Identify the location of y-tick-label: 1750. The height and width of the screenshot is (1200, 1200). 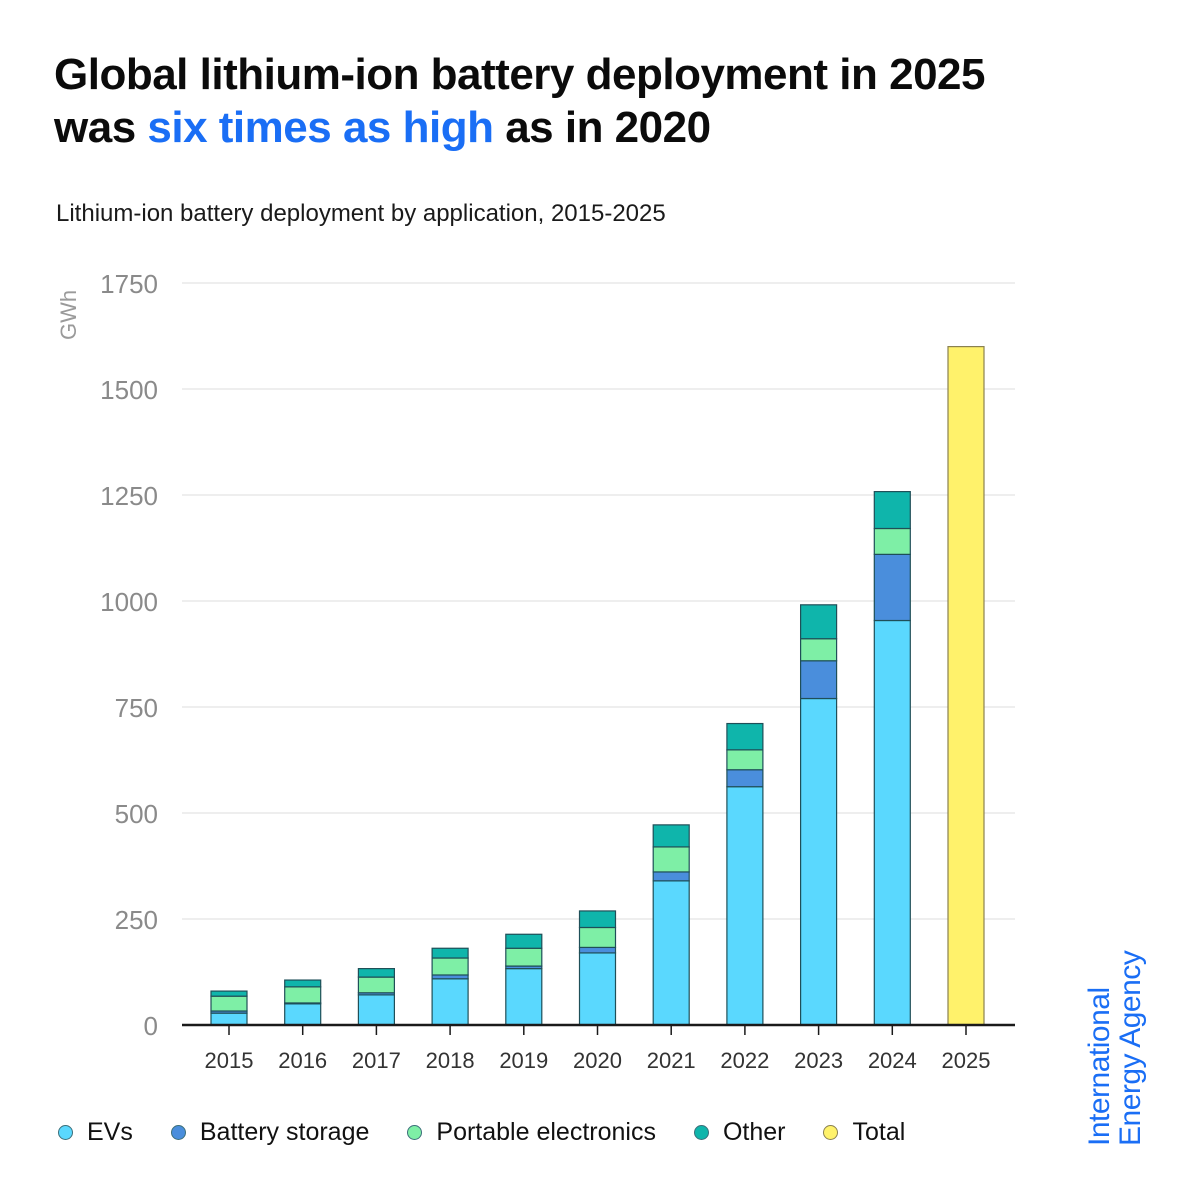
(129, 284).